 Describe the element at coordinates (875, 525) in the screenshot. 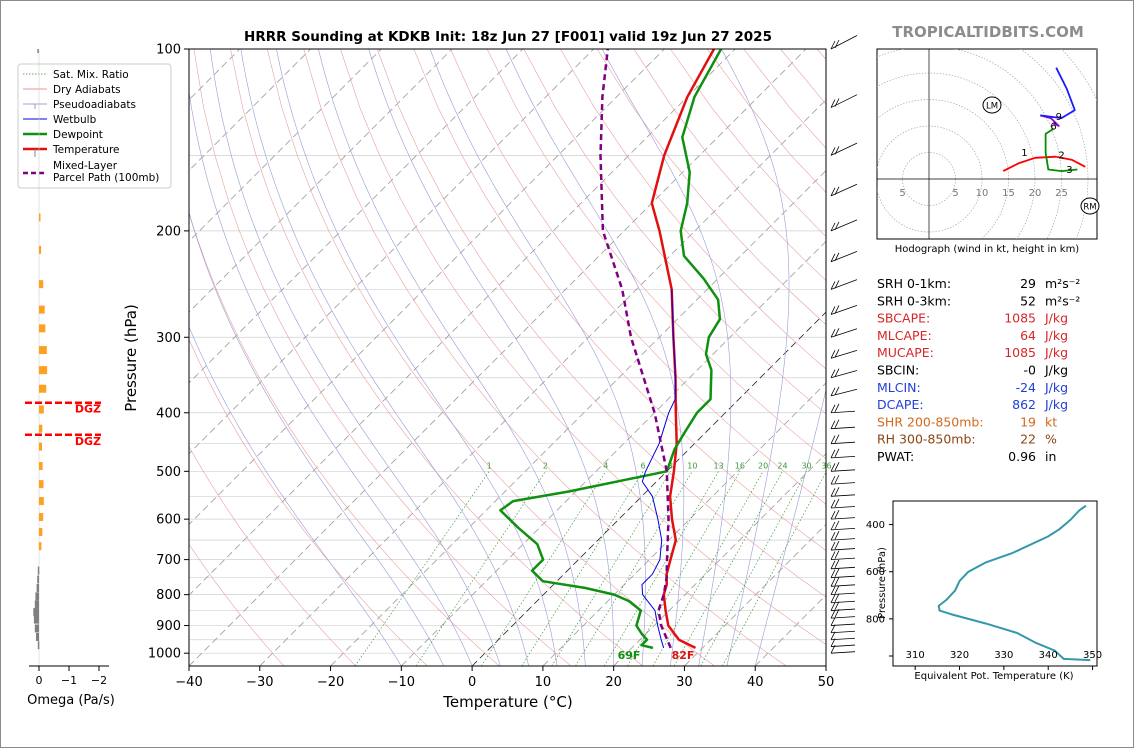

I see `theta-y-tick-label: 400` at that location.